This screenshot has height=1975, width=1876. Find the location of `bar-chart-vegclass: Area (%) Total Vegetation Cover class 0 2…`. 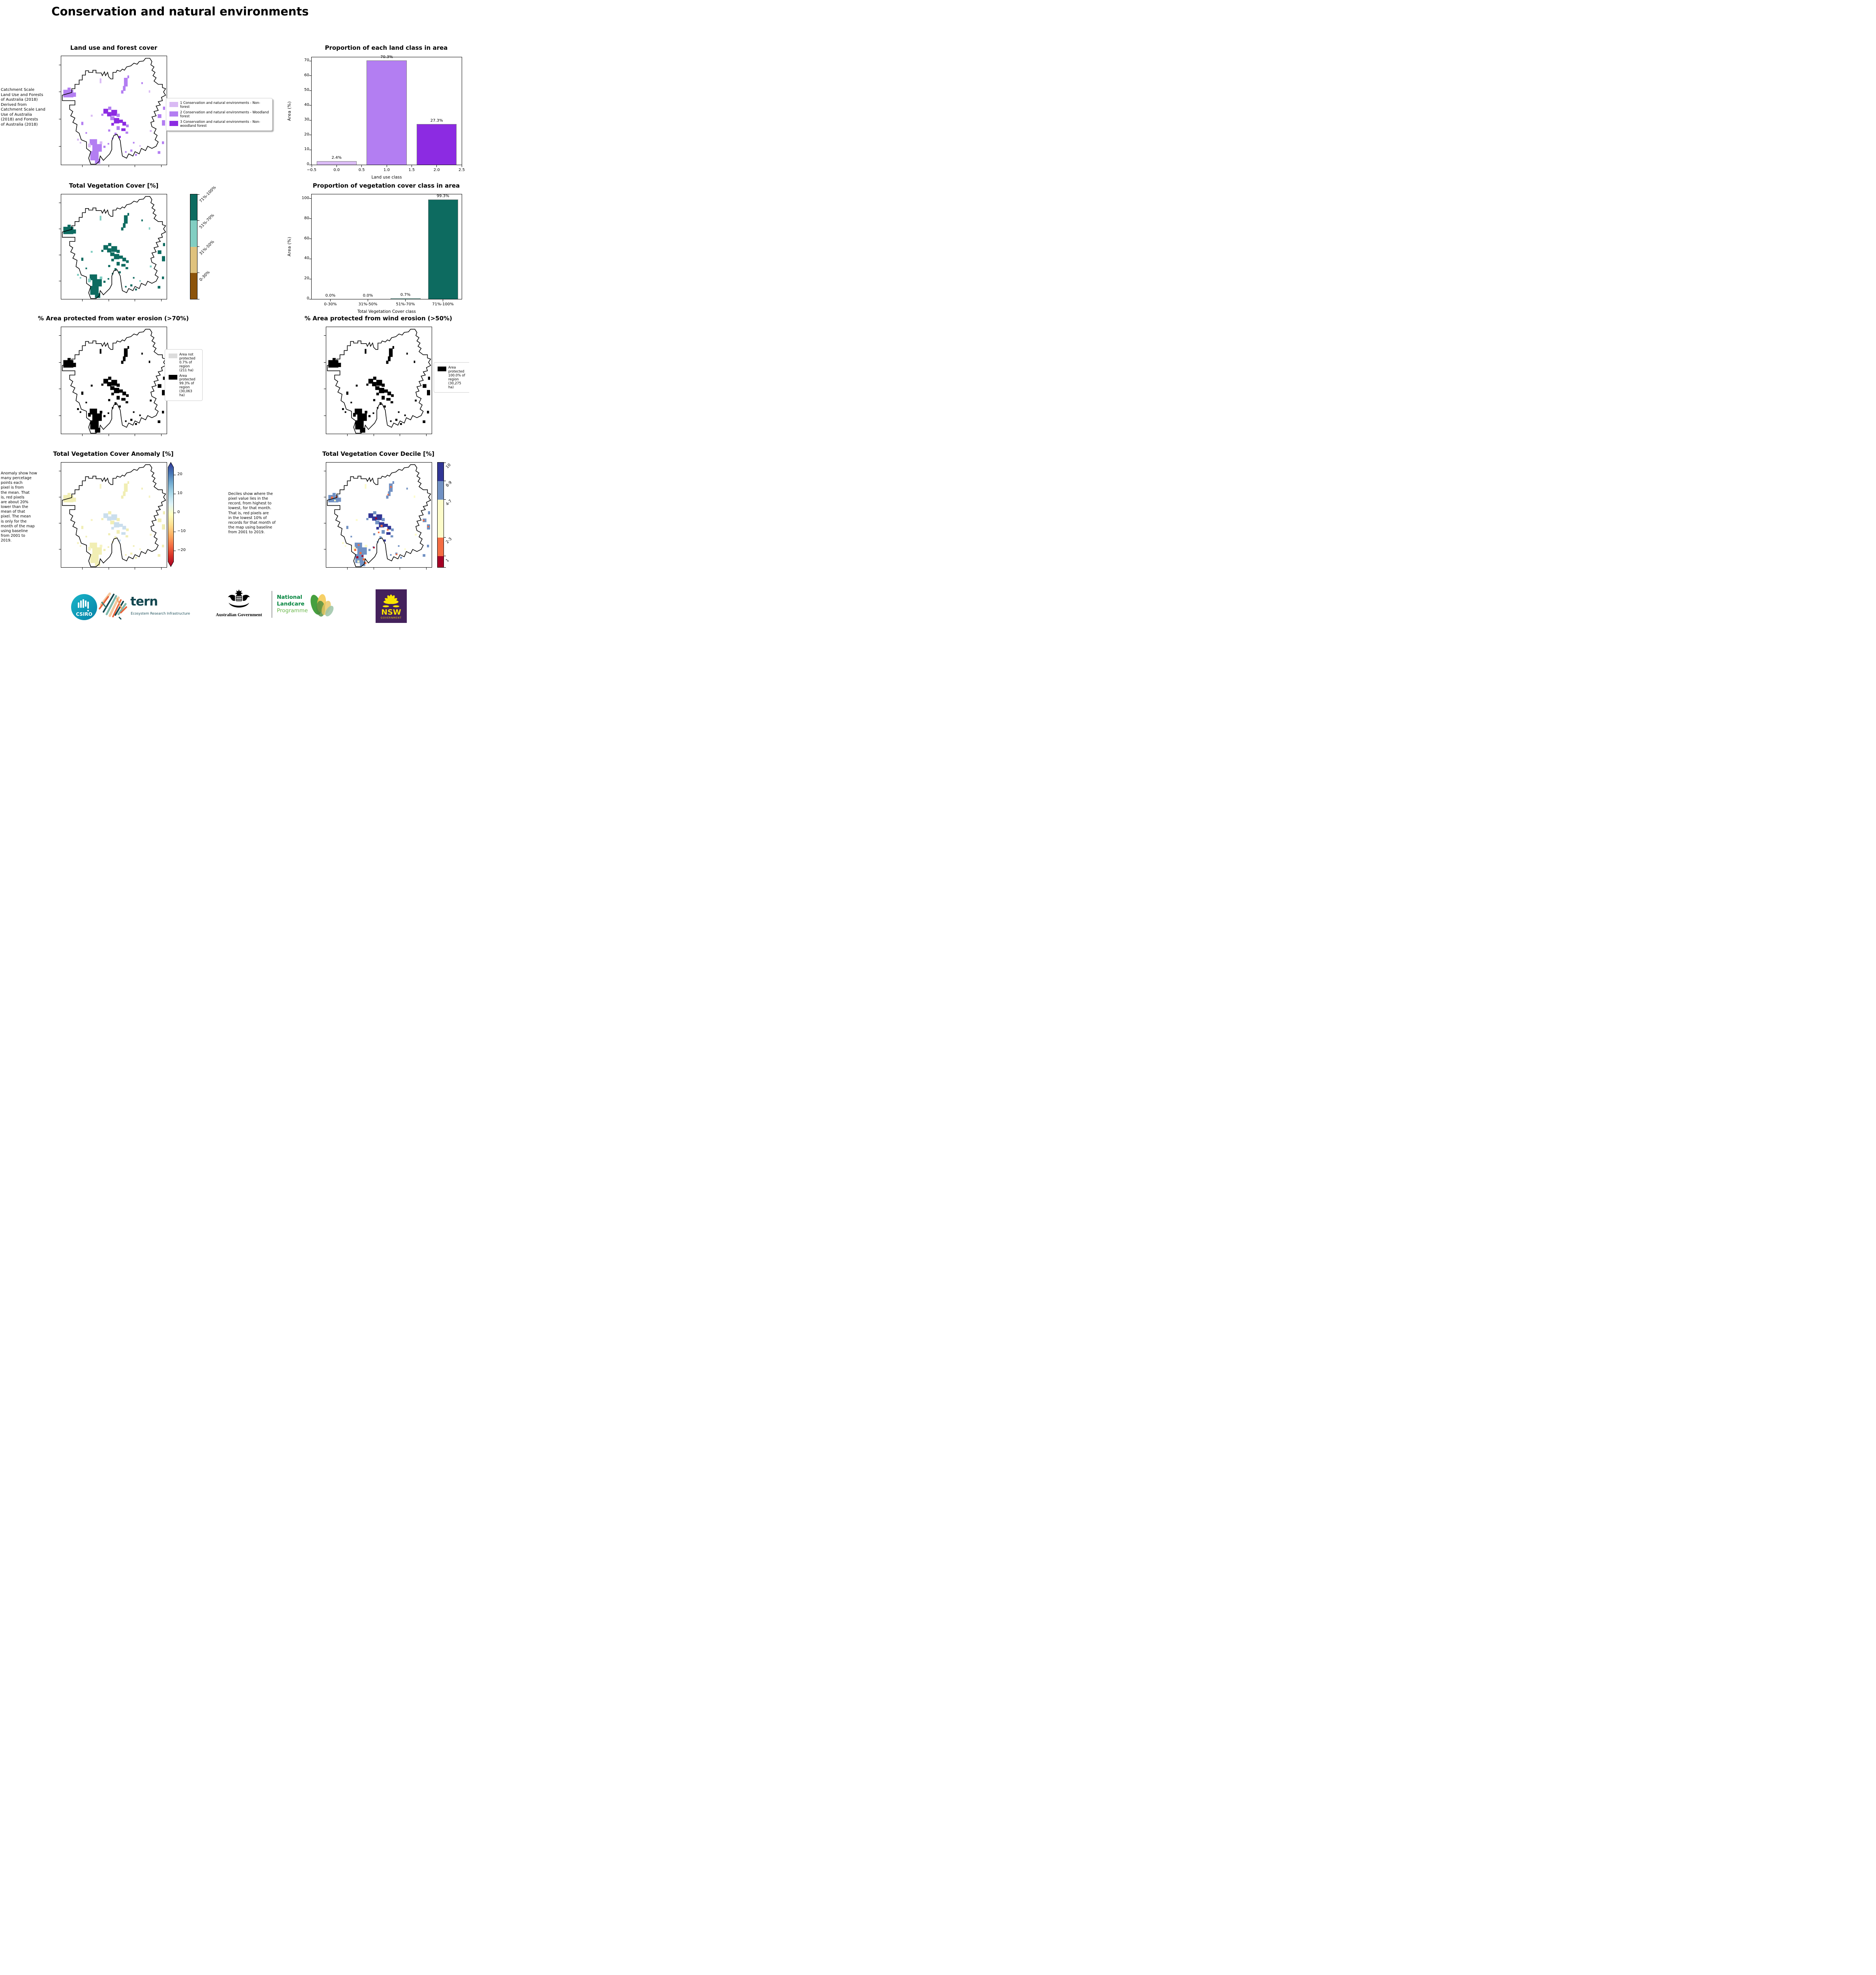

bar-chart-vegclass: Area (%) Total Vegetation Cover class 0 2… is located at coordinates (374, 254).